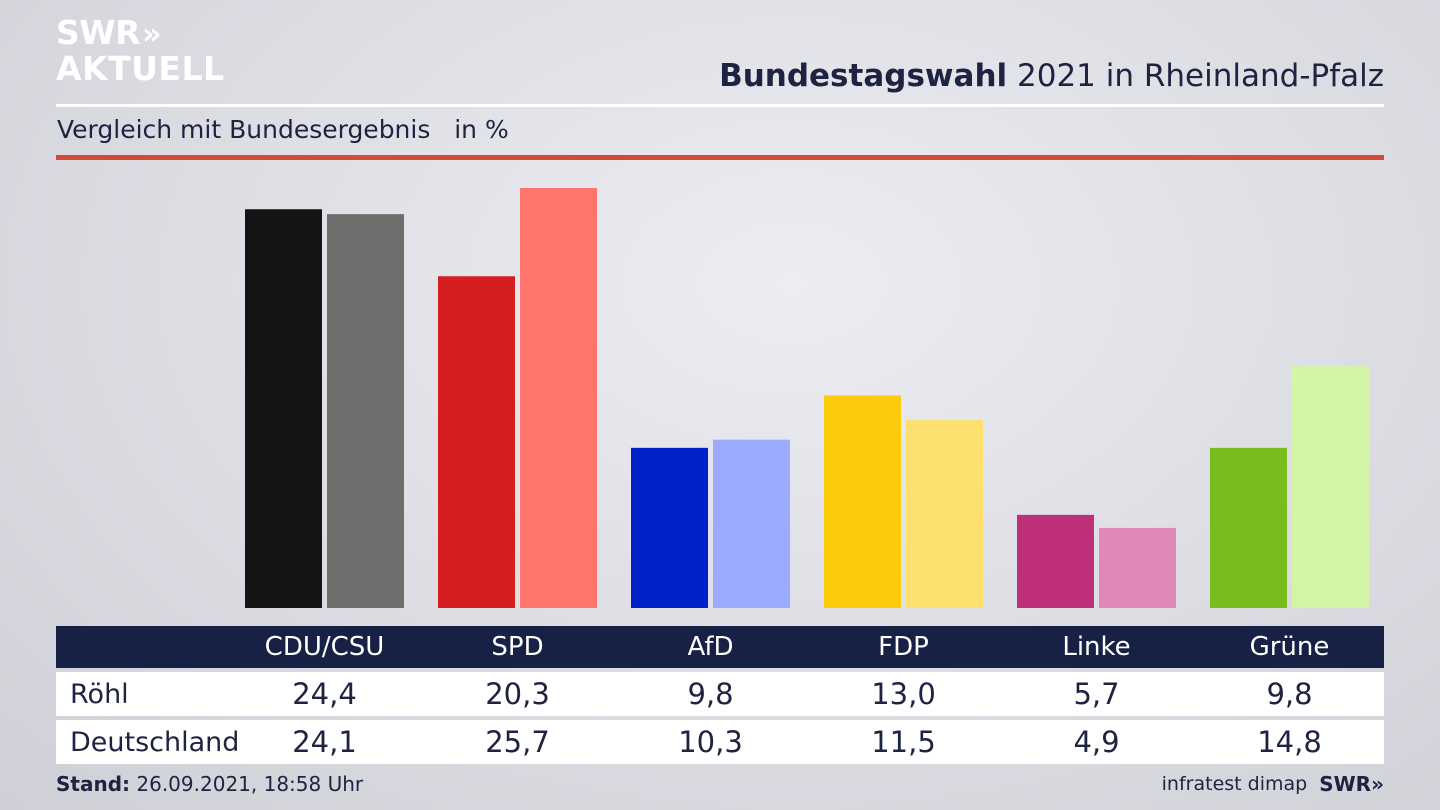  I want to click on bar-linke-deutschland, so click(1137, 567).